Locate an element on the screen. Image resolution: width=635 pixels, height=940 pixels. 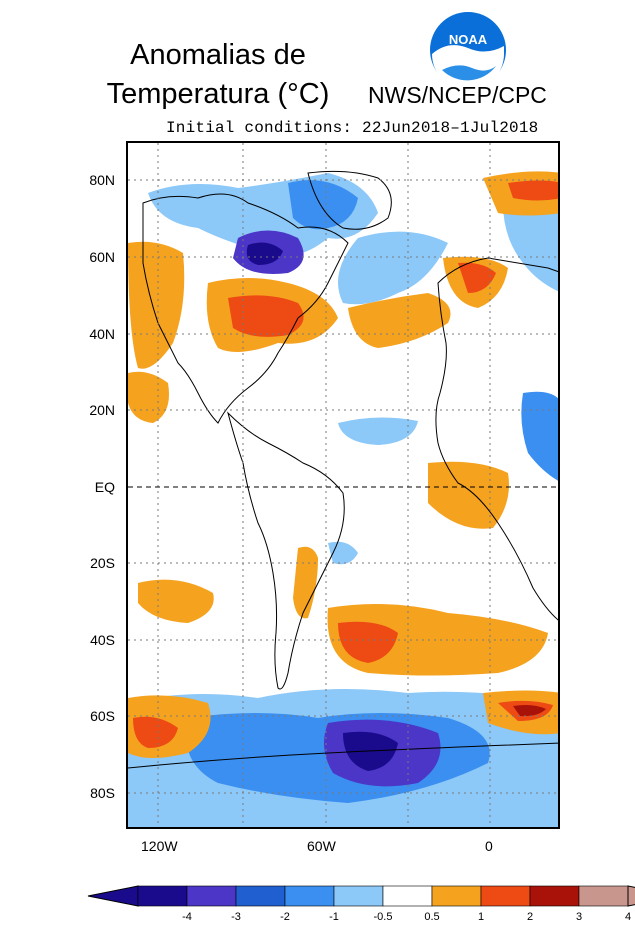
lat-label-eq: EQ is located at coordinates (104, 487).